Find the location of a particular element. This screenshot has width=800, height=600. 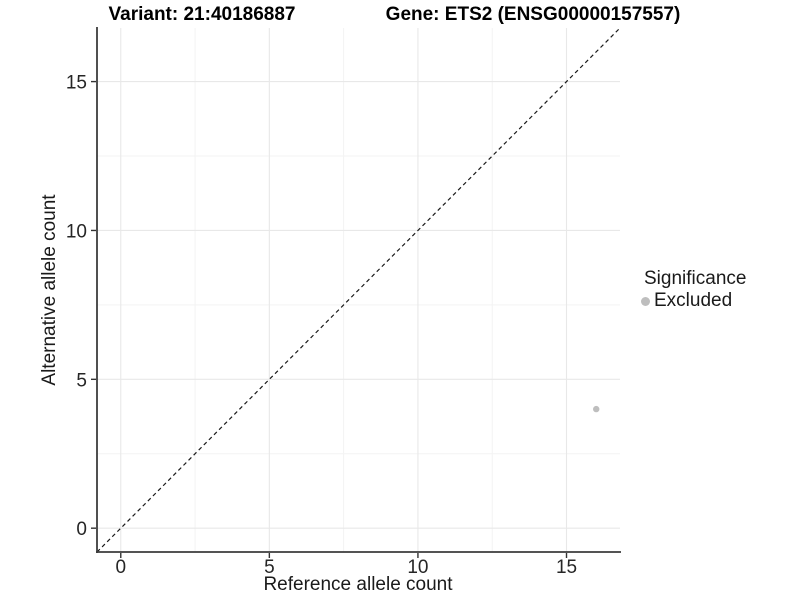

legend-item-label: Excluded is located at coordinates (693, 300).